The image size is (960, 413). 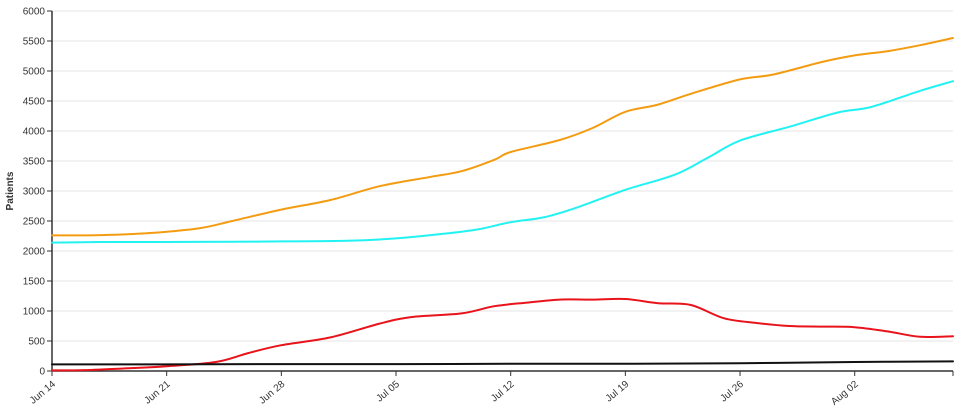 What do you see at coordinates (845, 393) in the screenshot?
I see `x-tick-label: Aug 02` at bounding box center [845, 393].